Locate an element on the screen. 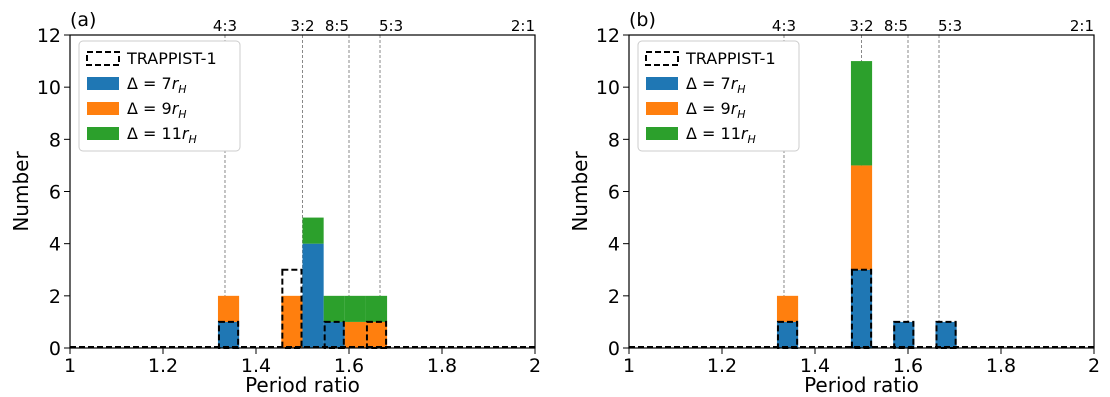 This screenshot has width=1110, height=397. panel-label: (b) is located at coordinates (642, 20).